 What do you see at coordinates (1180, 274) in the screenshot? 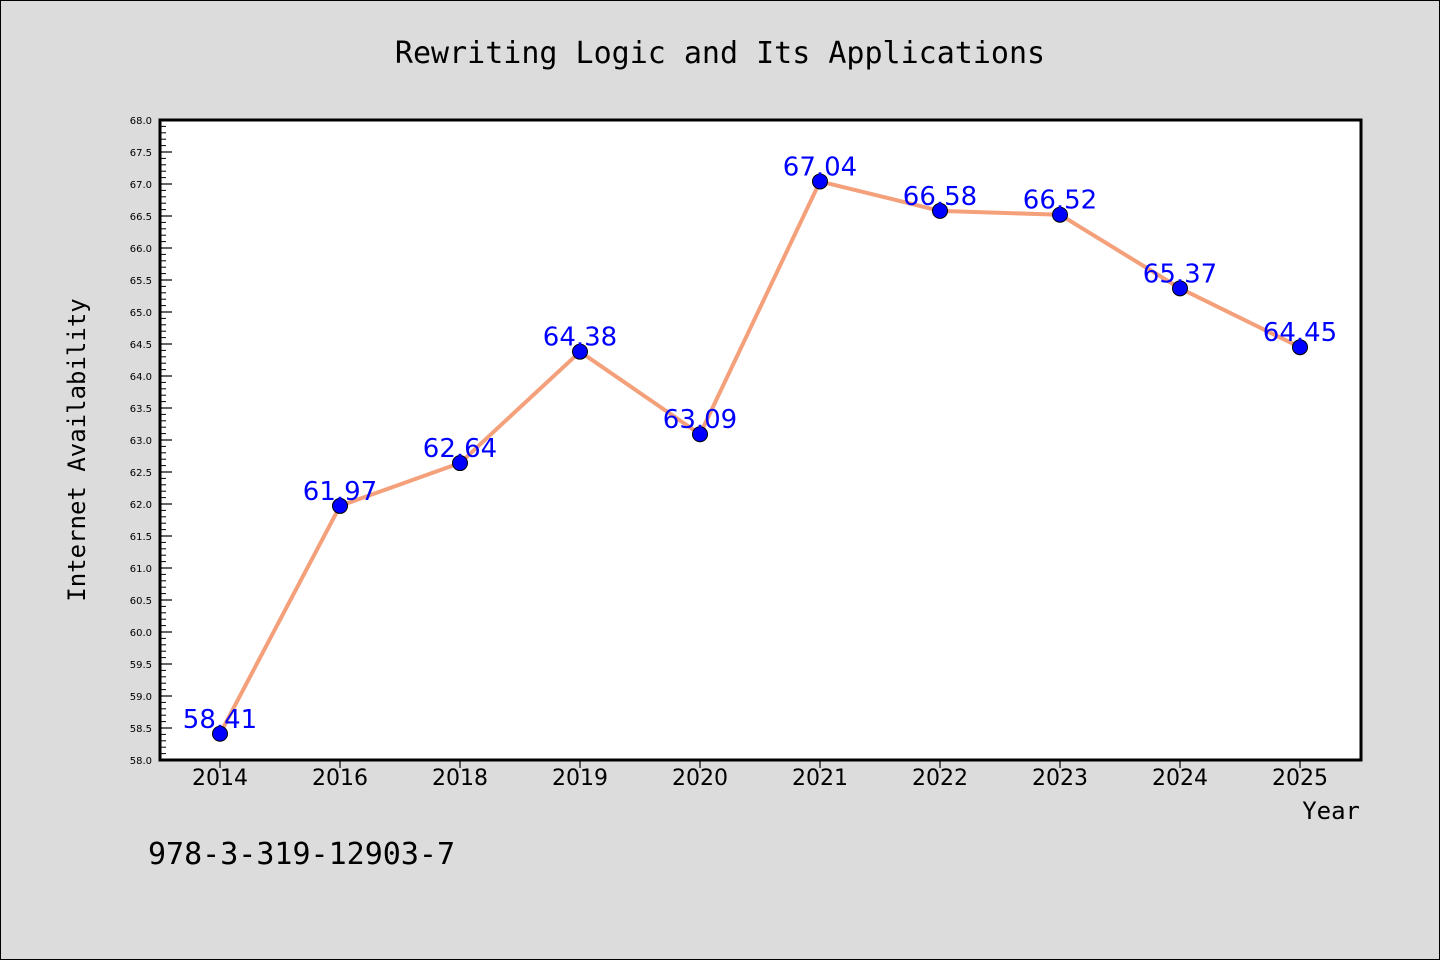
I see `data-label: 65.37` at bounding box center [1180, 274].